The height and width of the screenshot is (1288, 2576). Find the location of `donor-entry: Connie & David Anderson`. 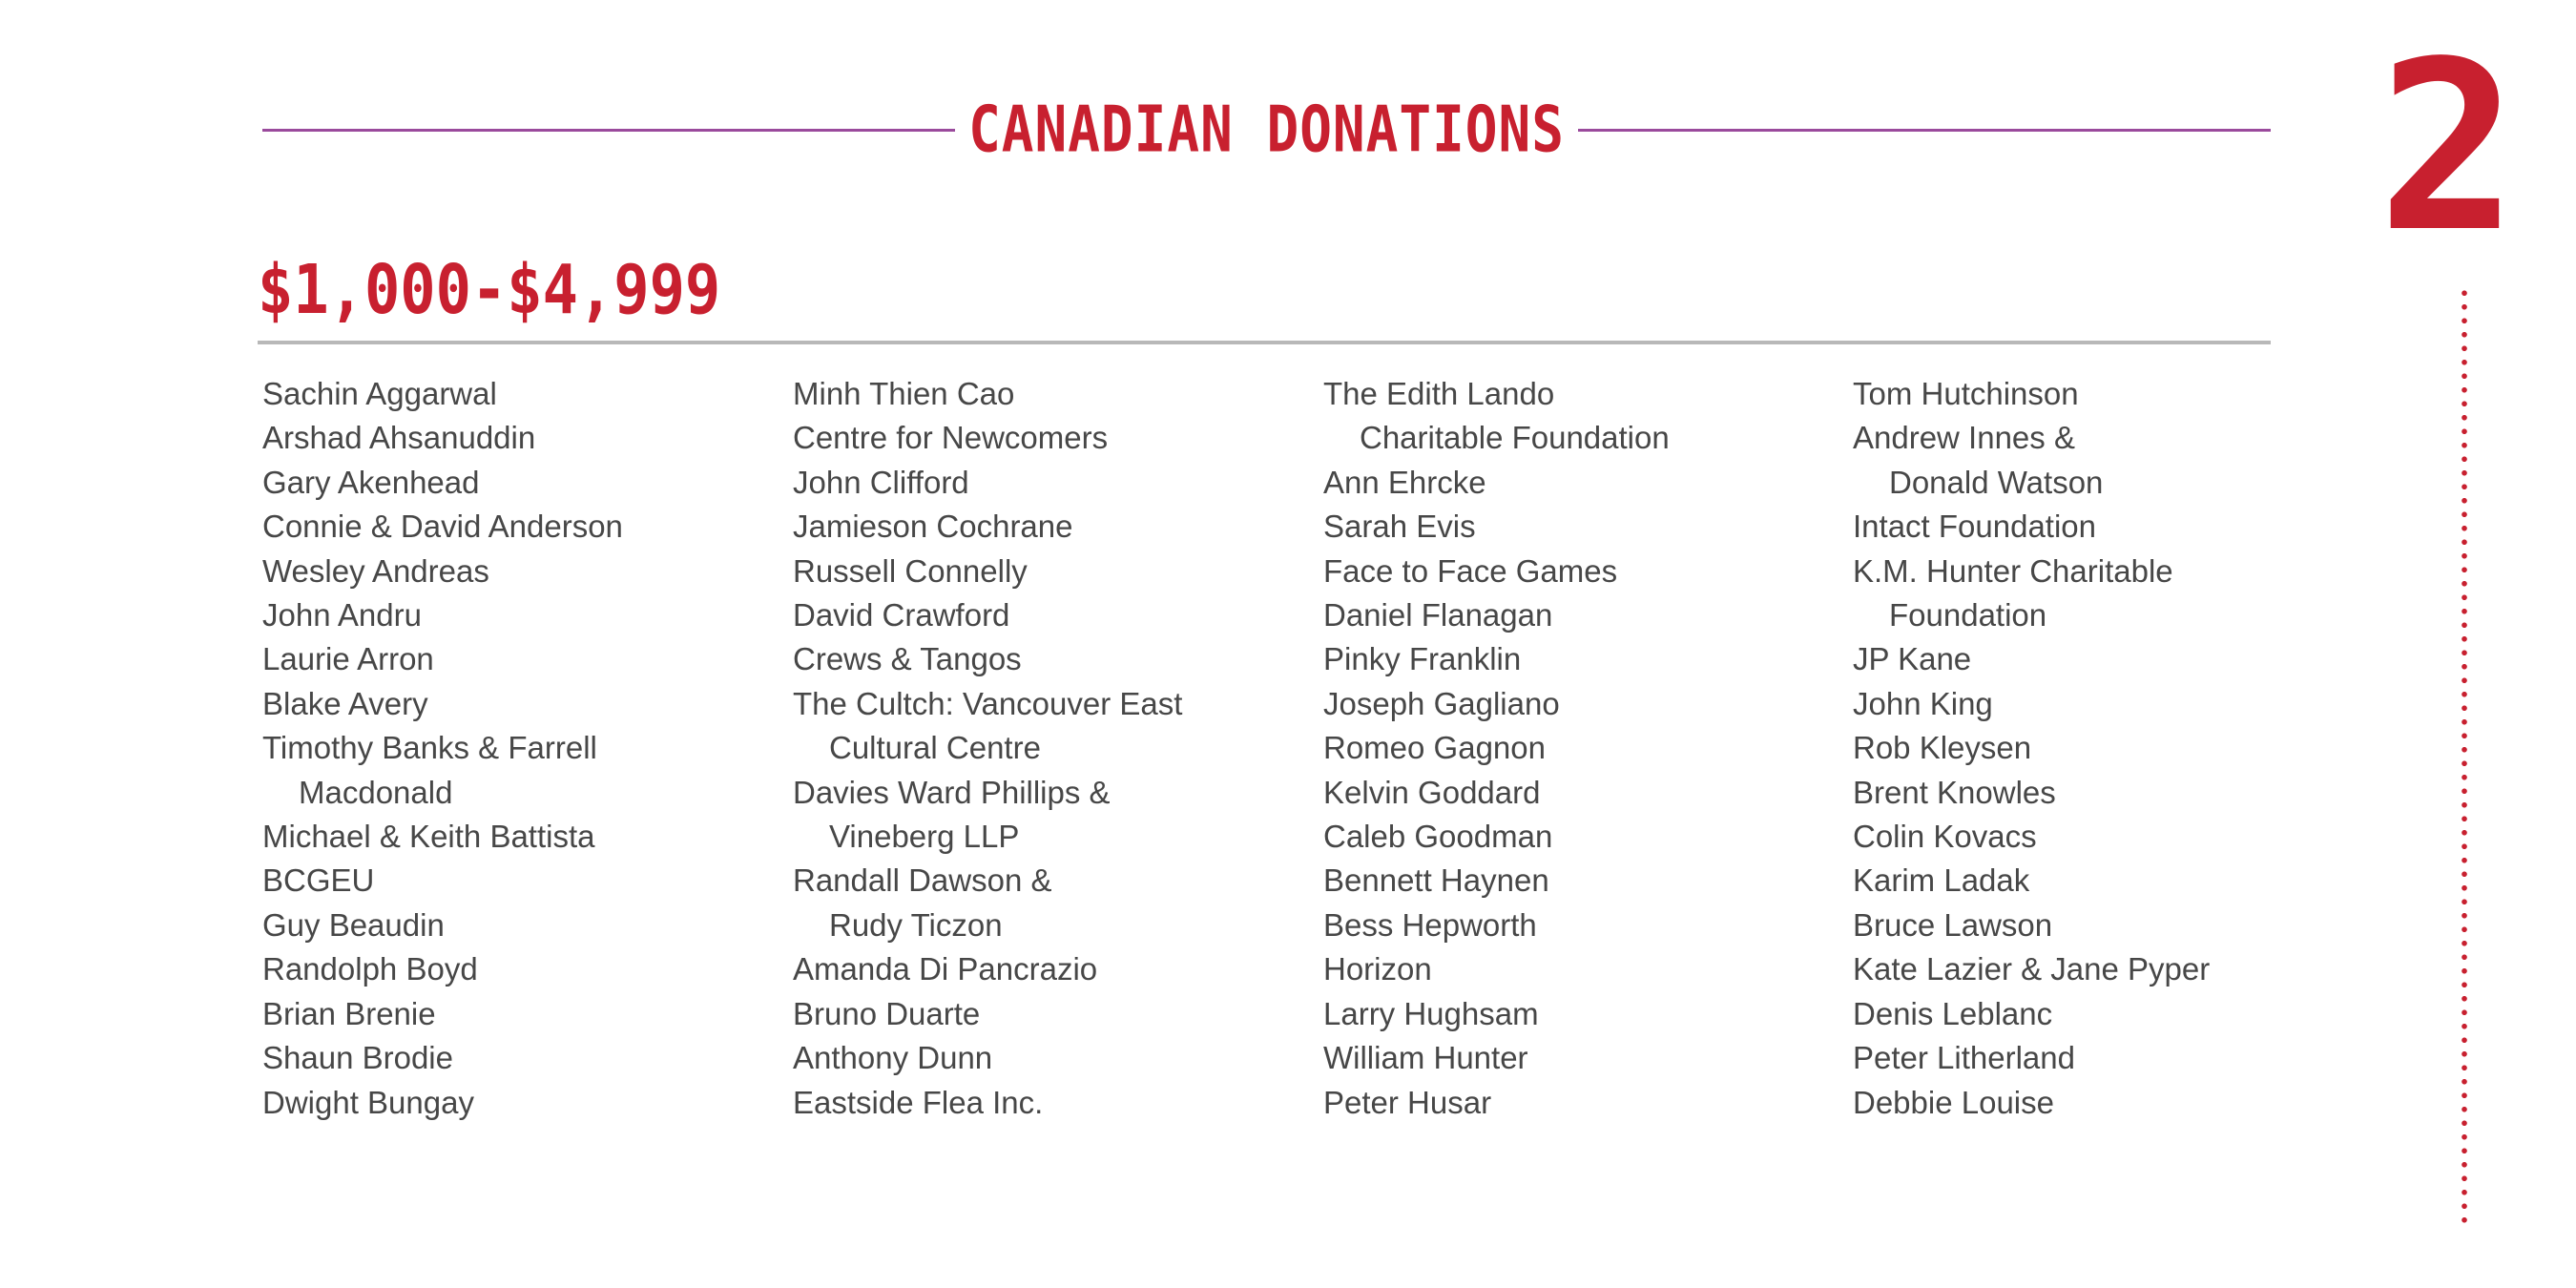

donor-entry: Connie & David Anderson is located at coordinates (442, 527).